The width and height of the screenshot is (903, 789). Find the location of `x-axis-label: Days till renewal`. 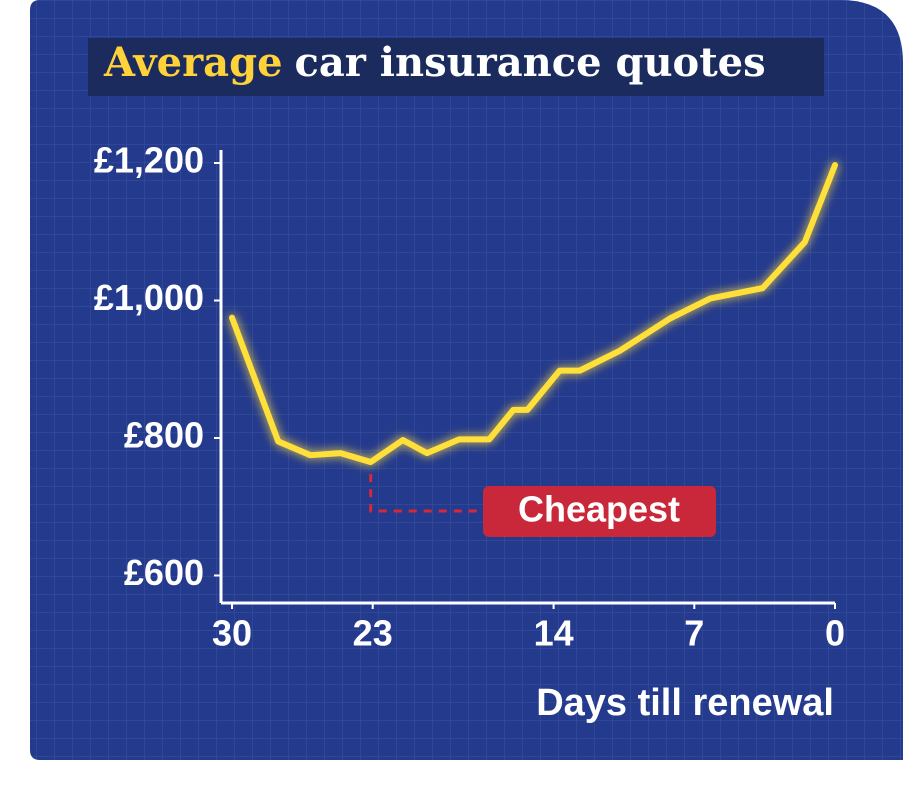

x-axis-label: Days till renewal is located at coordinates (685, 703).